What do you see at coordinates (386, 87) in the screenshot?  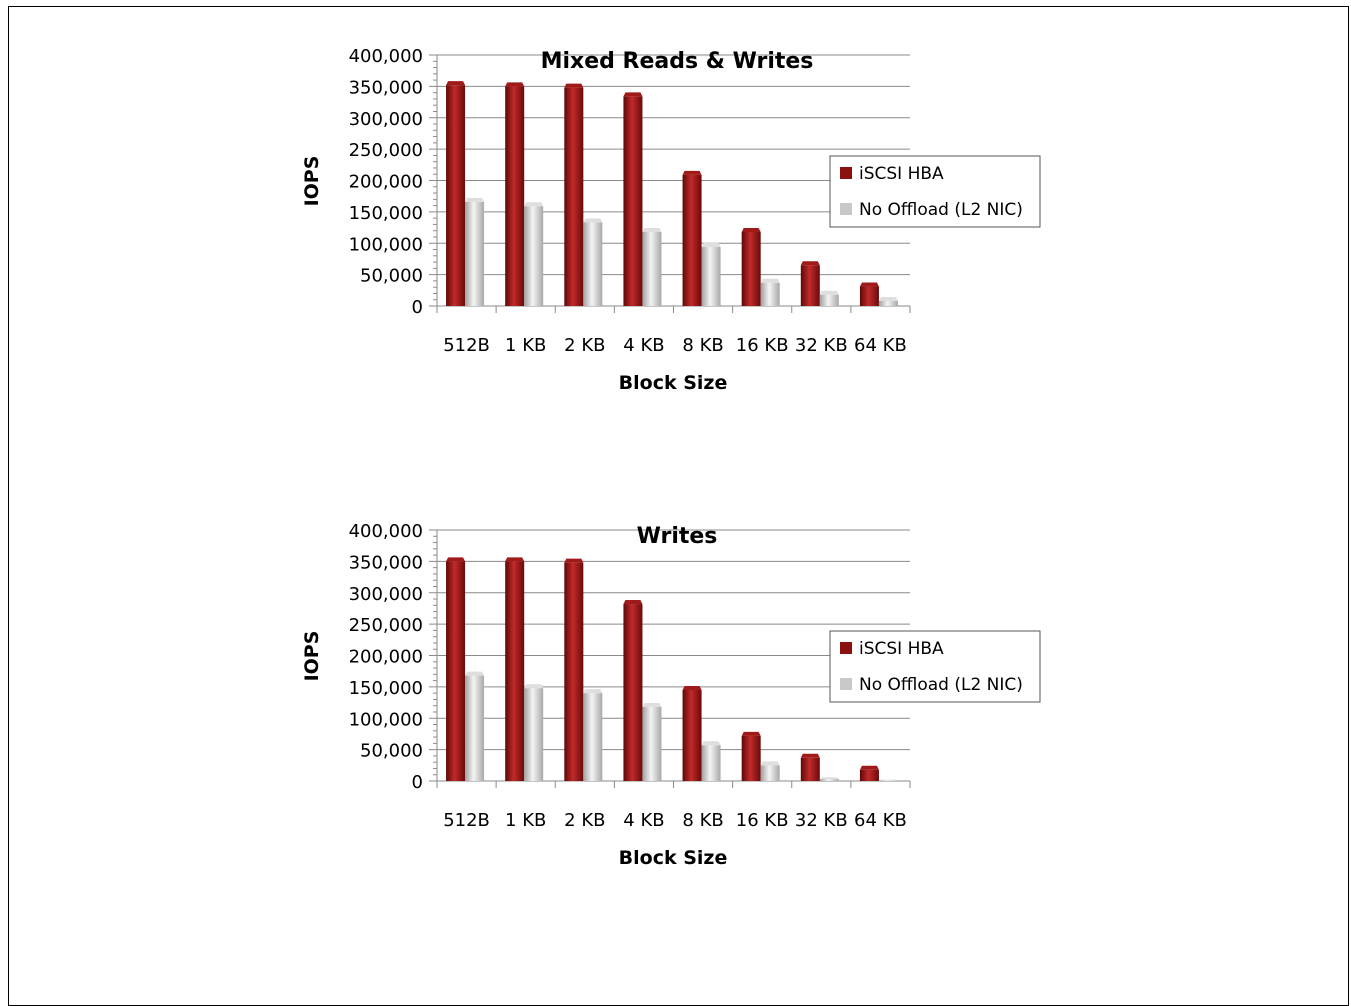 I see `y-tick-label: 350,000` at bounding box center [386, 87].